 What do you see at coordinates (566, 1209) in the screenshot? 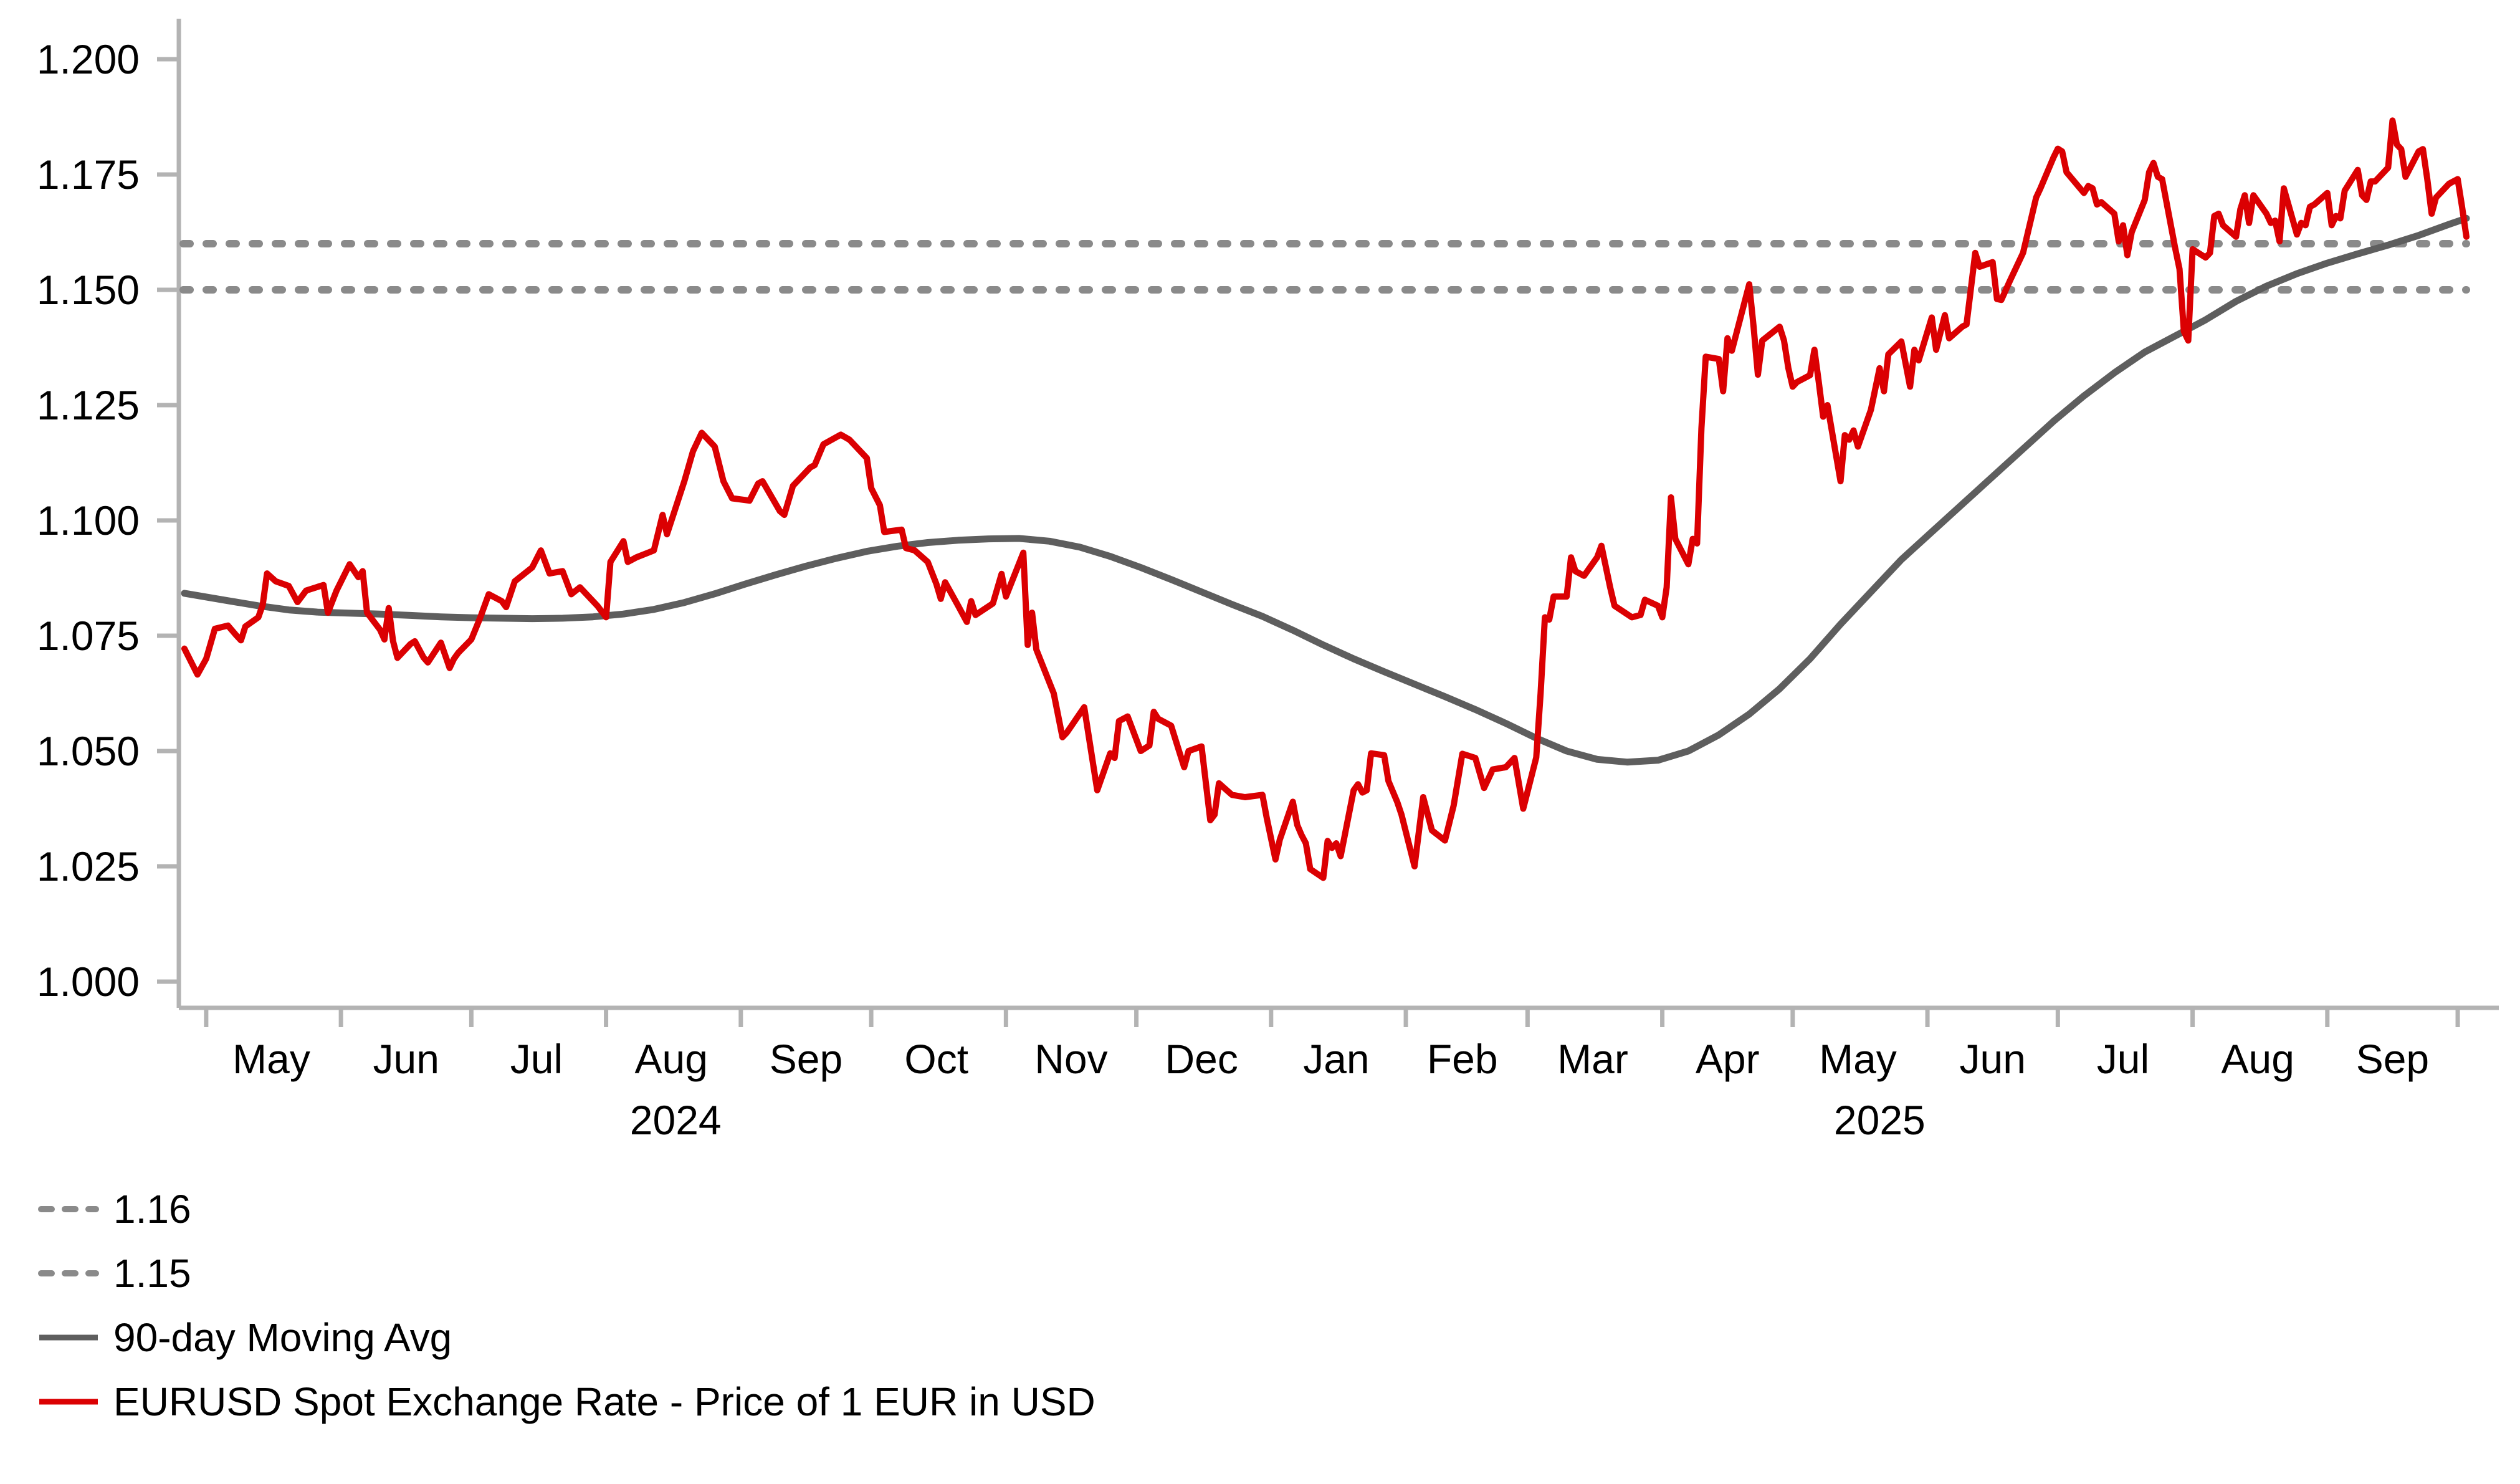
I see `legend-item-ref-line-1-16: 1.16` at bounding box center [566, 1209].